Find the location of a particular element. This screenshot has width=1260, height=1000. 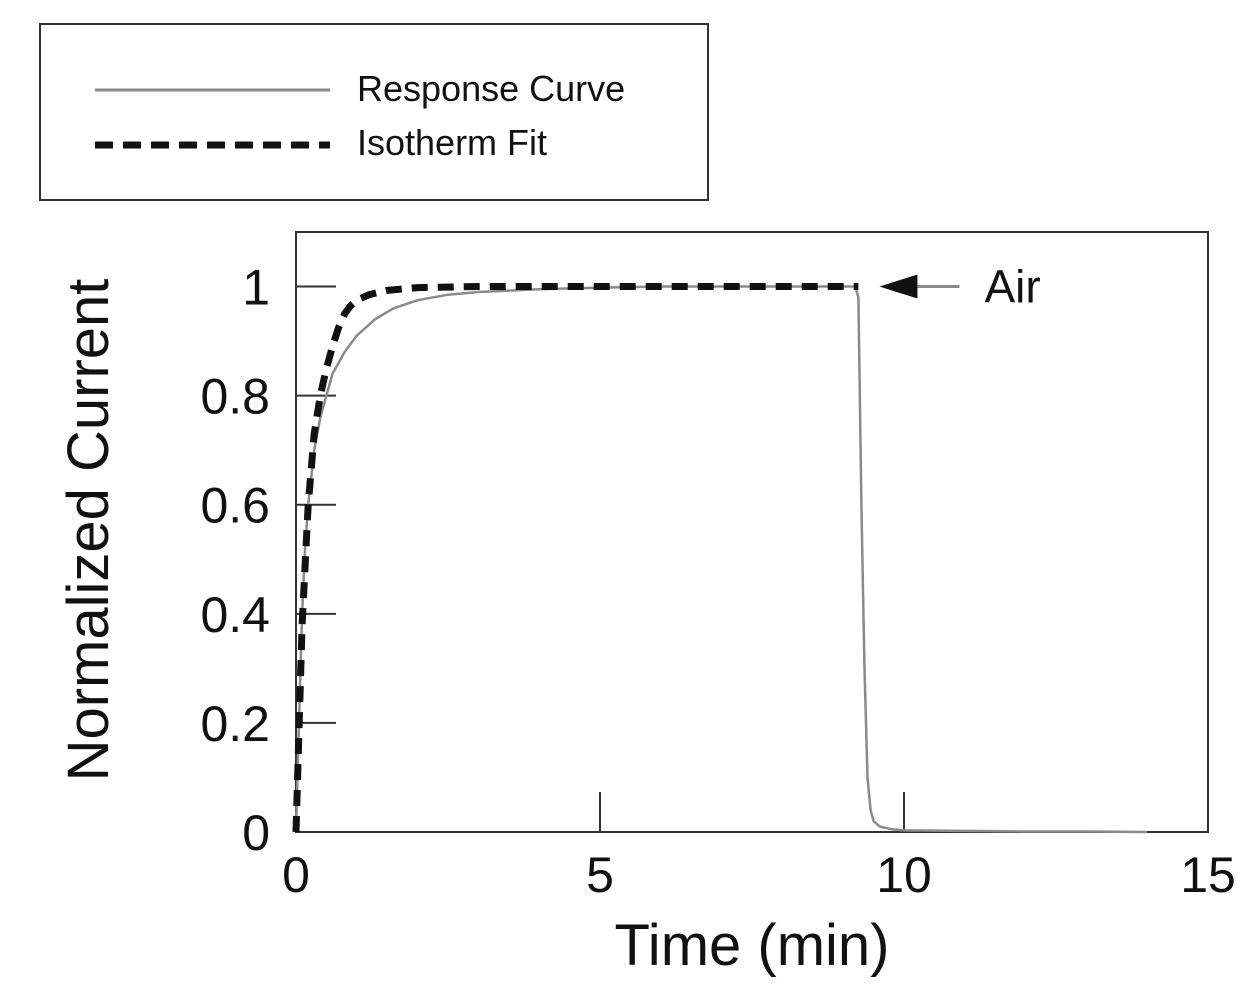

annotation-arrowhead is located at coordinates (898, 286).